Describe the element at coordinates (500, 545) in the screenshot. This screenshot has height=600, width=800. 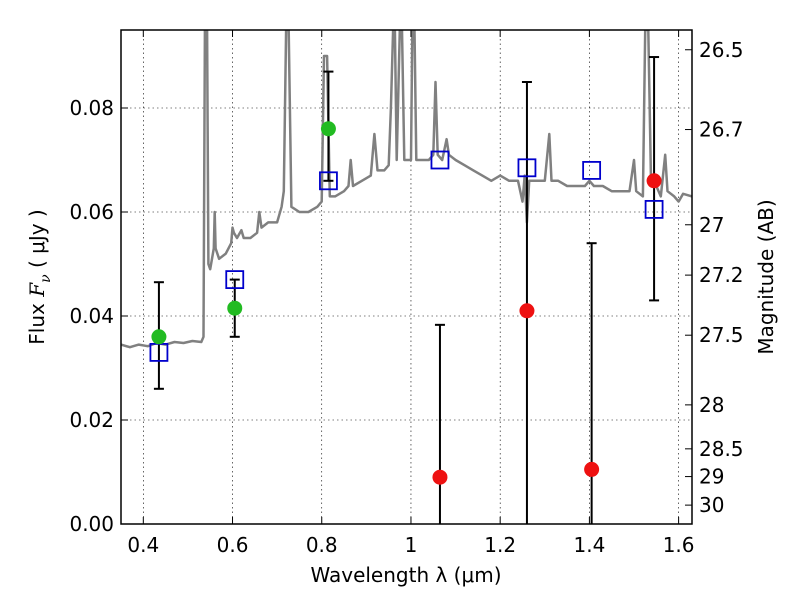
I see `x-tick-label: 1.2` at that location.